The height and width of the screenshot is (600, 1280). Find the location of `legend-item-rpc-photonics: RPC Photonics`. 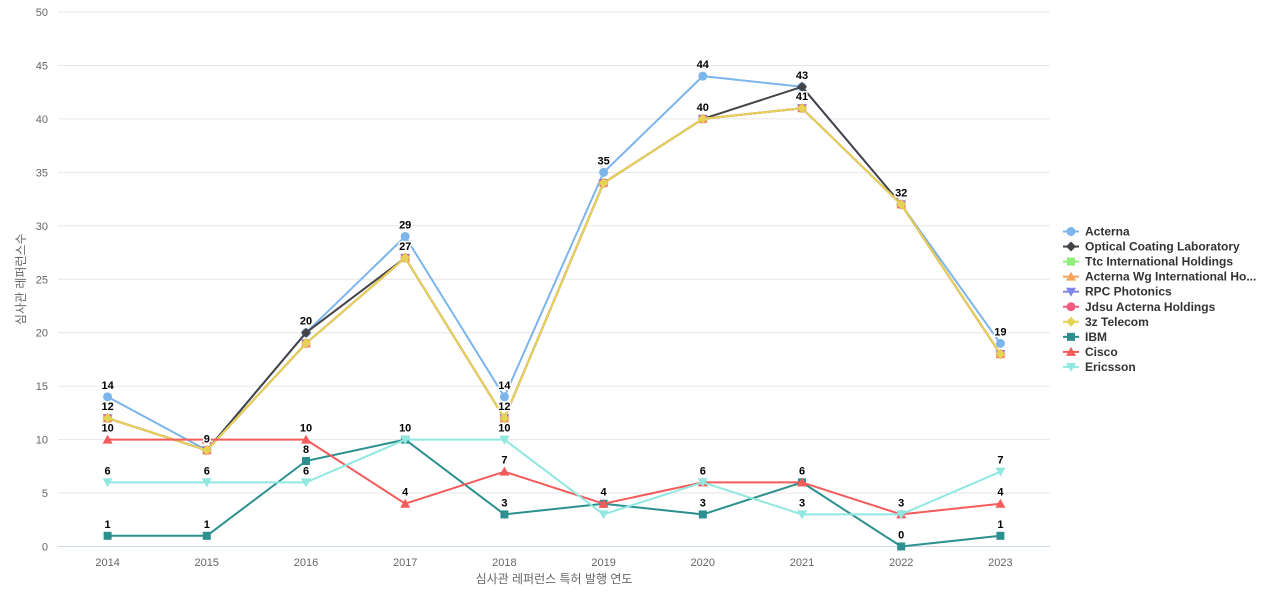

legend-item-rpc-photonics: RPC Photonics is located at coordinates (1117, 292).